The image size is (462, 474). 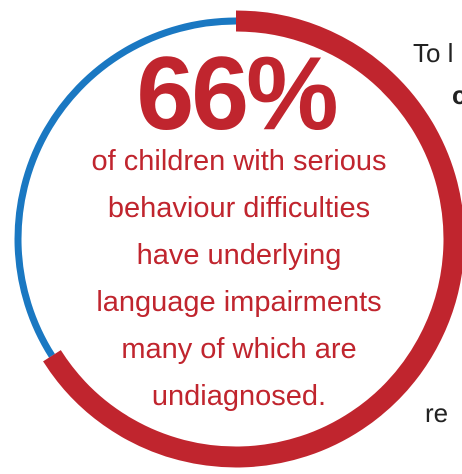 I want to click on stat-value: 66%, so click(x=237, y=94).